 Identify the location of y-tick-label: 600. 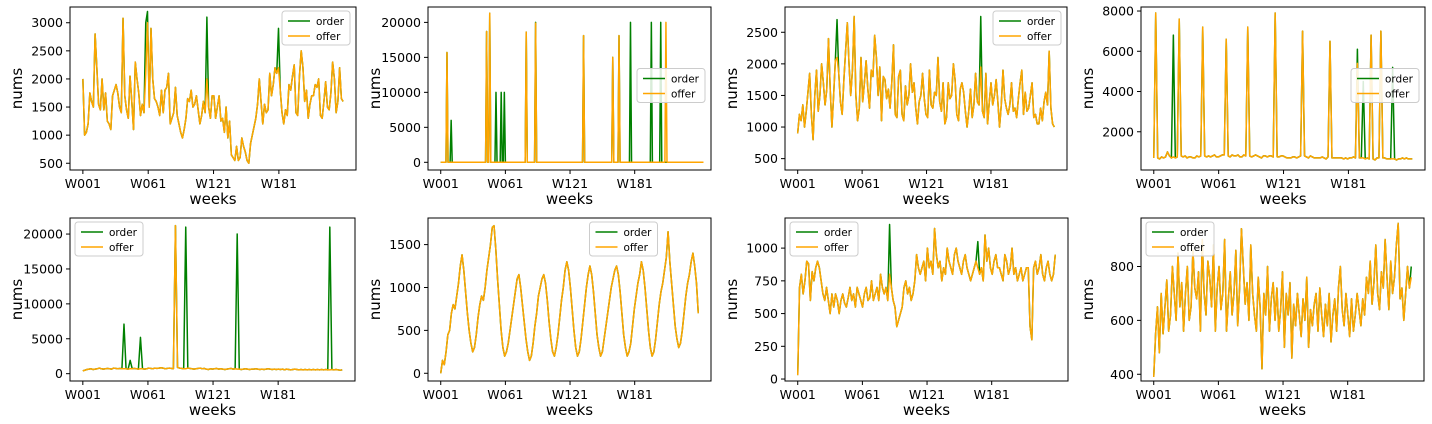
(1122, 320).